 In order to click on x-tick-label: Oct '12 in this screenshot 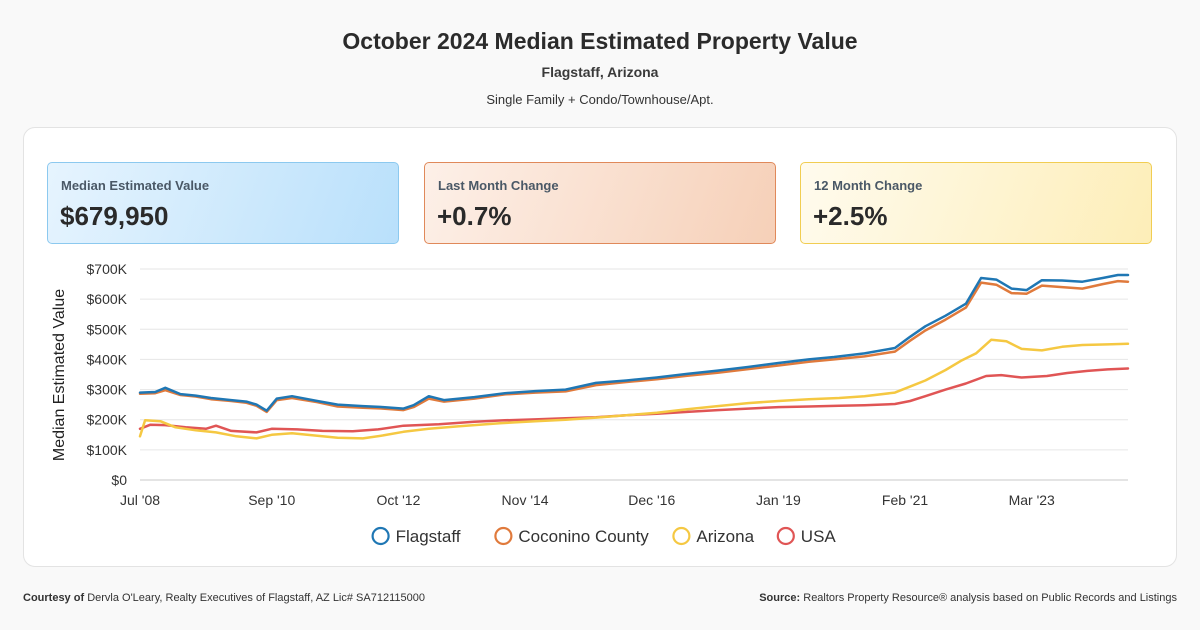, I will do `click(398, 500)`.